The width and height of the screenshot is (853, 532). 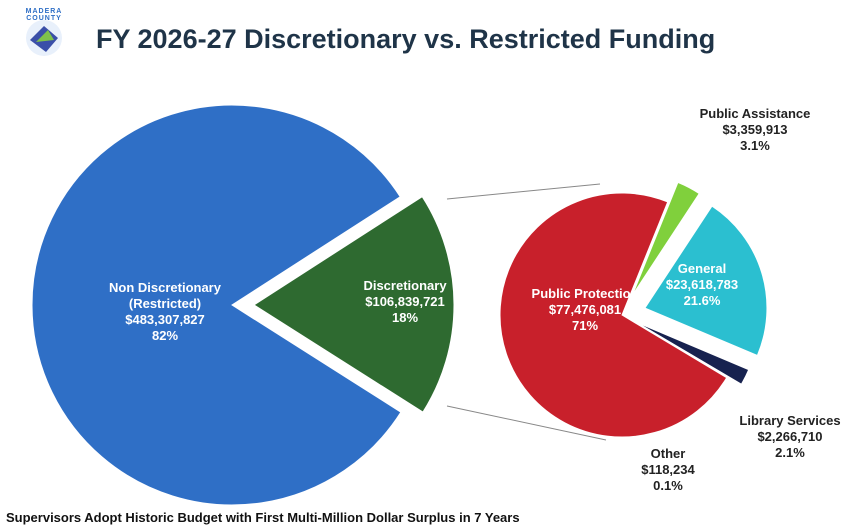 I want to click on slice-label: Discretionary $106,839,721 18%, so click(x=405, y=302).